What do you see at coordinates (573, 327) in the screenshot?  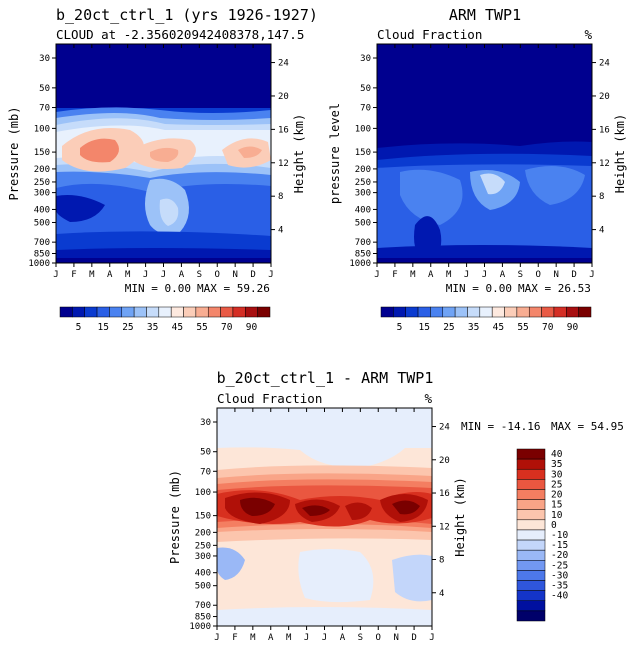 I see `colorbar-label: 90` at bounding box center [573, 327].